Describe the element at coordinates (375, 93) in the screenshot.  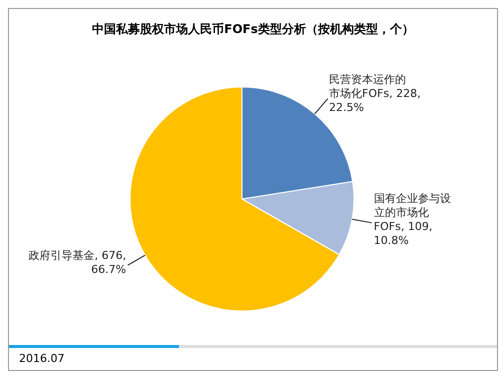
I see `slice-label: 民营资本运作的市场化FOFs, 228, 22.5%` at that location.